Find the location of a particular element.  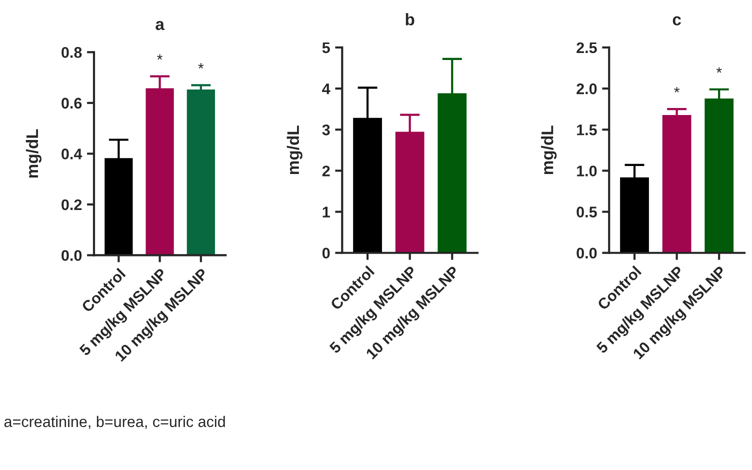

y-tick-label: 0.5 is located at coordinates (586, 212).